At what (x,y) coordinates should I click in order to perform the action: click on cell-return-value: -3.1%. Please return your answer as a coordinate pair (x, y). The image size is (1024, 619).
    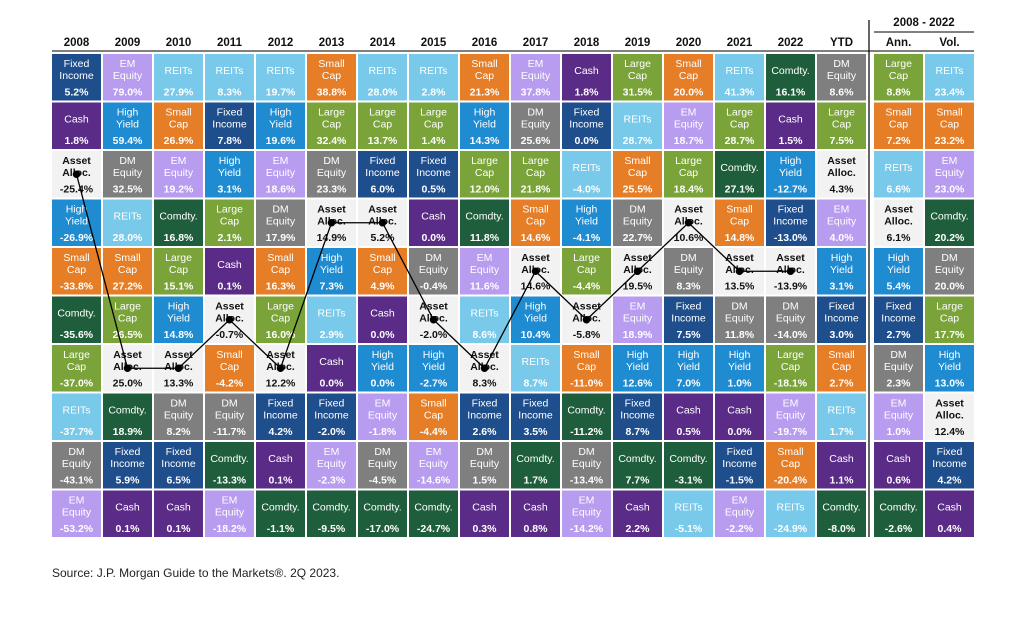
    Looking at the image, I should click on (689, 481).